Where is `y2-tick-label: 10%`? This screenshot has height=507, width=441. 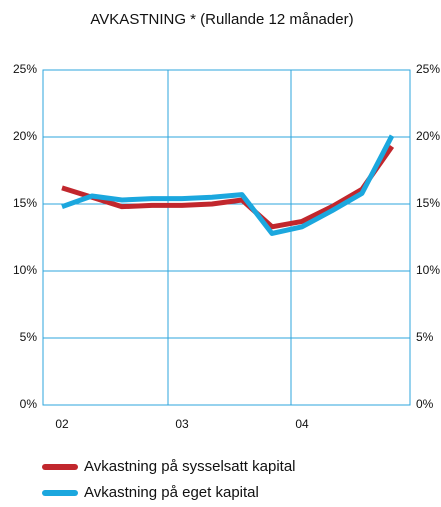
y2-tick-label: 10% is located at coordinates (428, 270).